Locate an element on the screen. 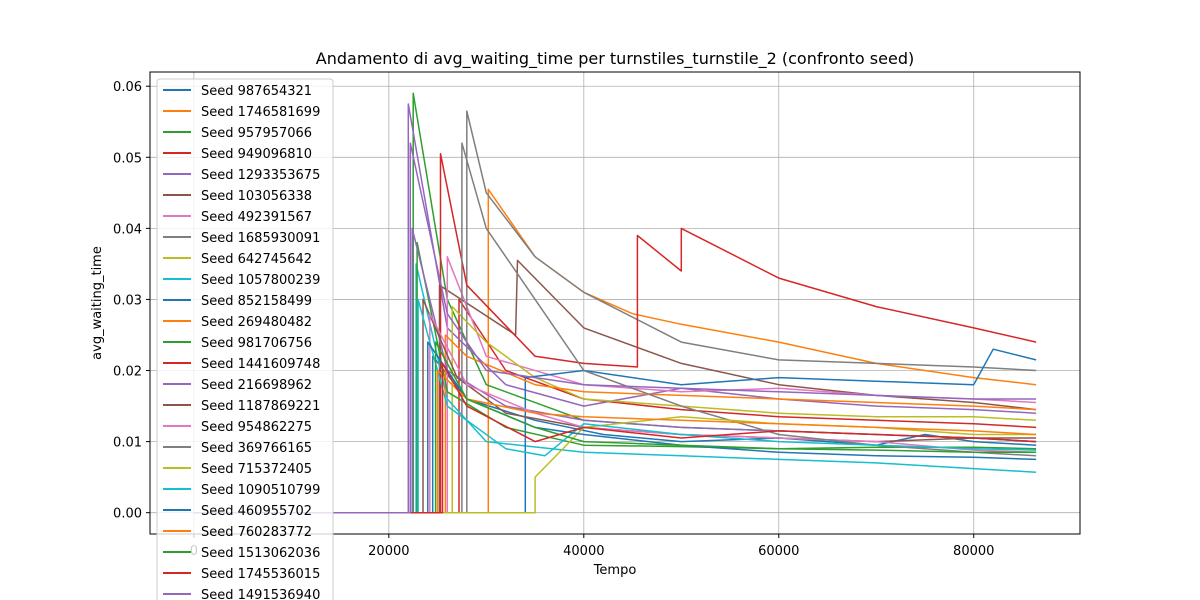 Image resolution: width=1200 pixels, height=600 pixels. legend-entry-label: Seed 642745642 is located at coordinates (256, 259).